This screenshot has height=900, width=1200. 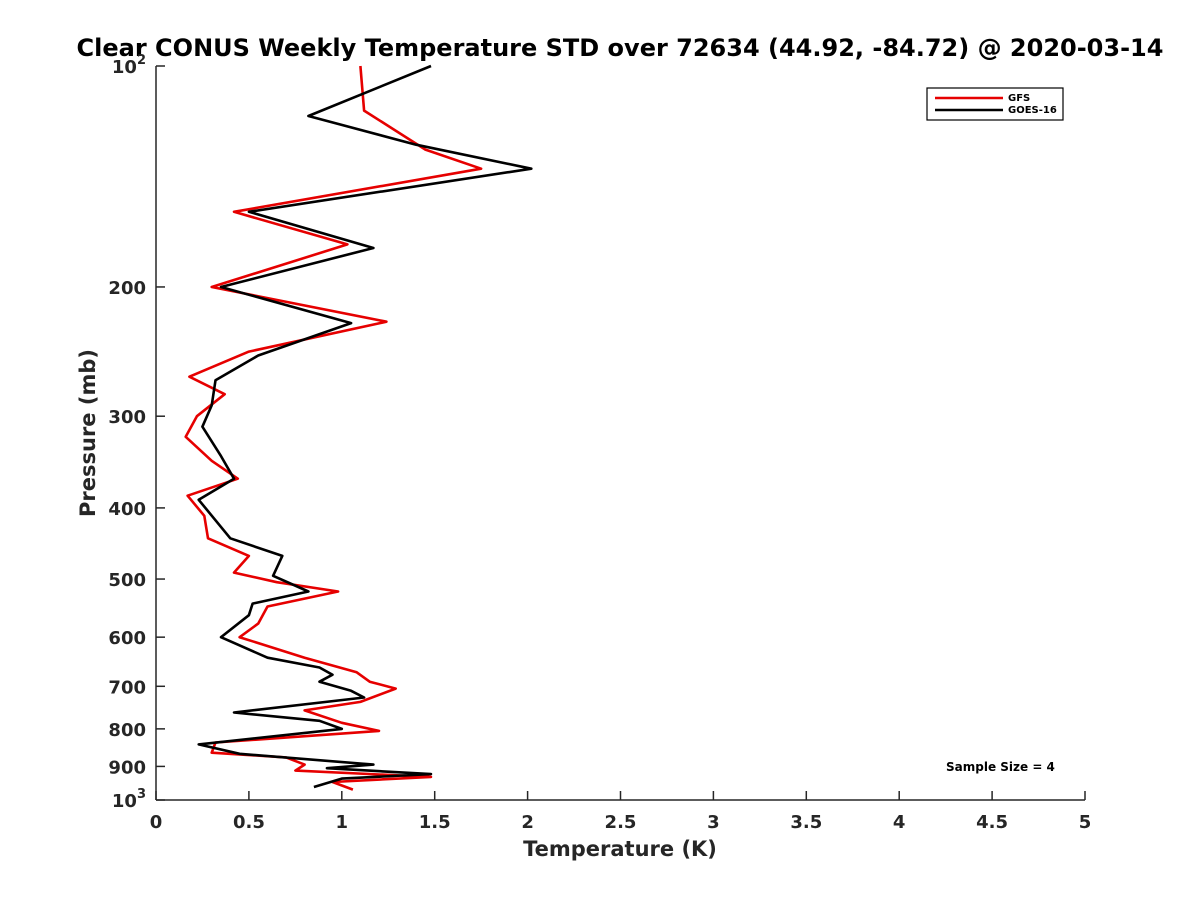 I want to click on legend-label-gfs: GFS, so click(x=1019, y=98).